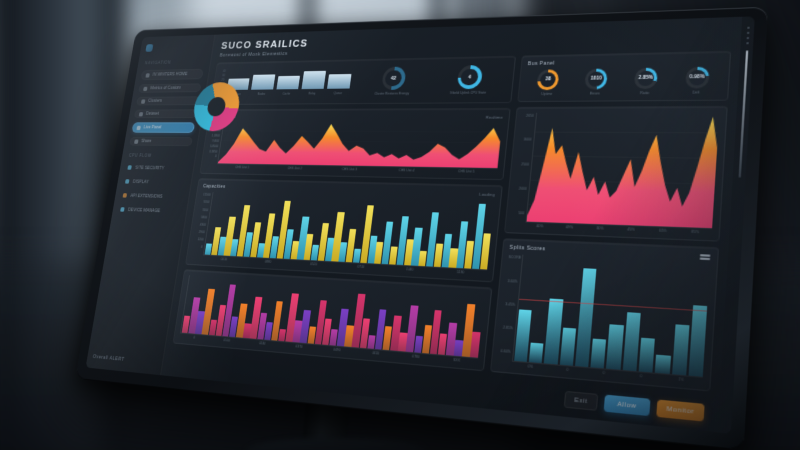 The image size is (800, 450). Describe the element at coordinates (680, 410) in the screenshot. I see `monitor-button: Monitor` at that location.